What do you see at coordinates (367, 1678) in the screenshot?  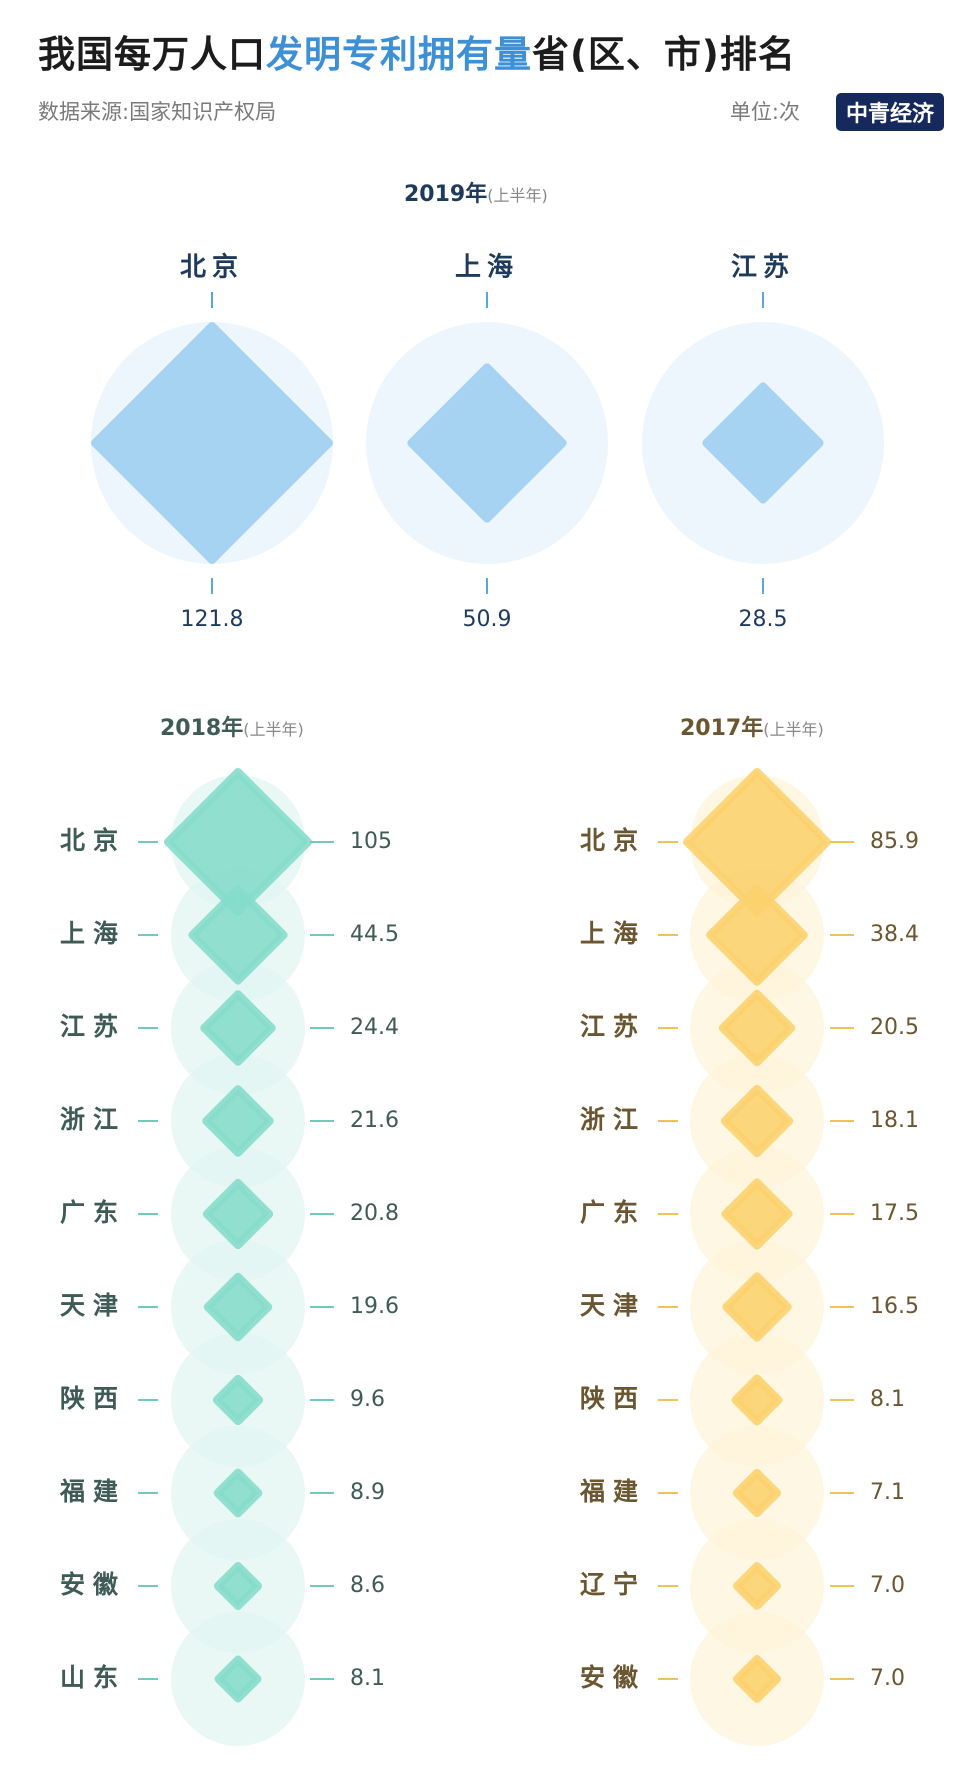 I see `value-label-2018-9: 8.1` at bounding box center [367, 1678].